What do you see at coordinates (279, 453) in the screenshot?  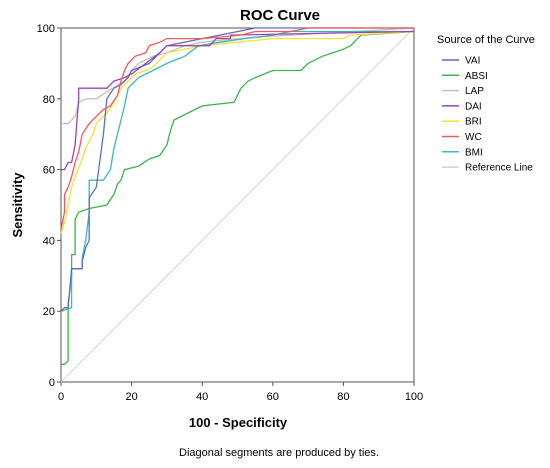 I see `footnote: Diagonal segments are produced by ties.` at bounding box center [279, 453].